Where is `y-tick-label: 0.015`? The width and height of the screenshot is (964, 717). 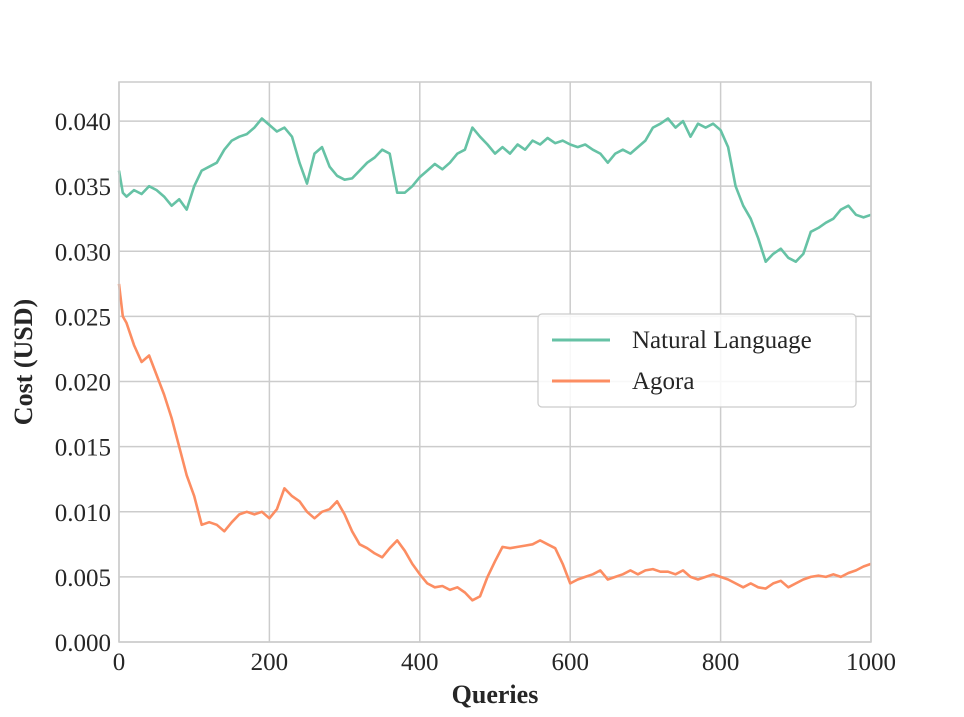
y-tick-label: 0.015 is located at coordinates (83, 448).